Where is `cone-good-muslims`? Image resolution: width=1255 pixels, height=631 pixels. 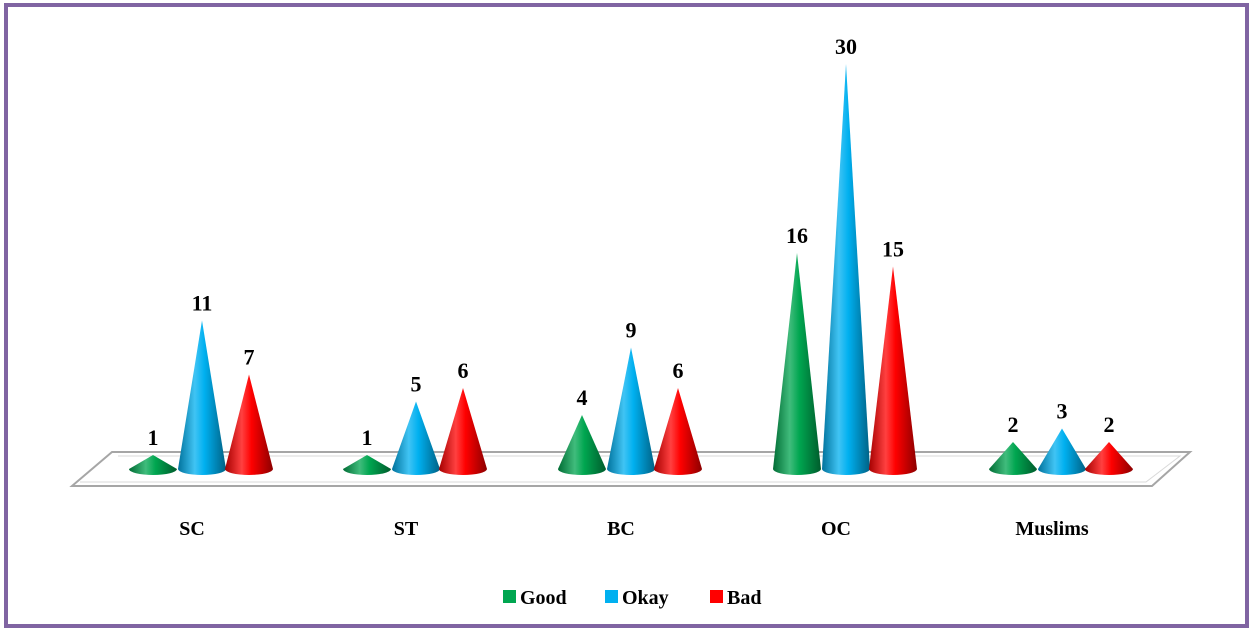
cone-good-muslims is located at coordinates (1013, 458).